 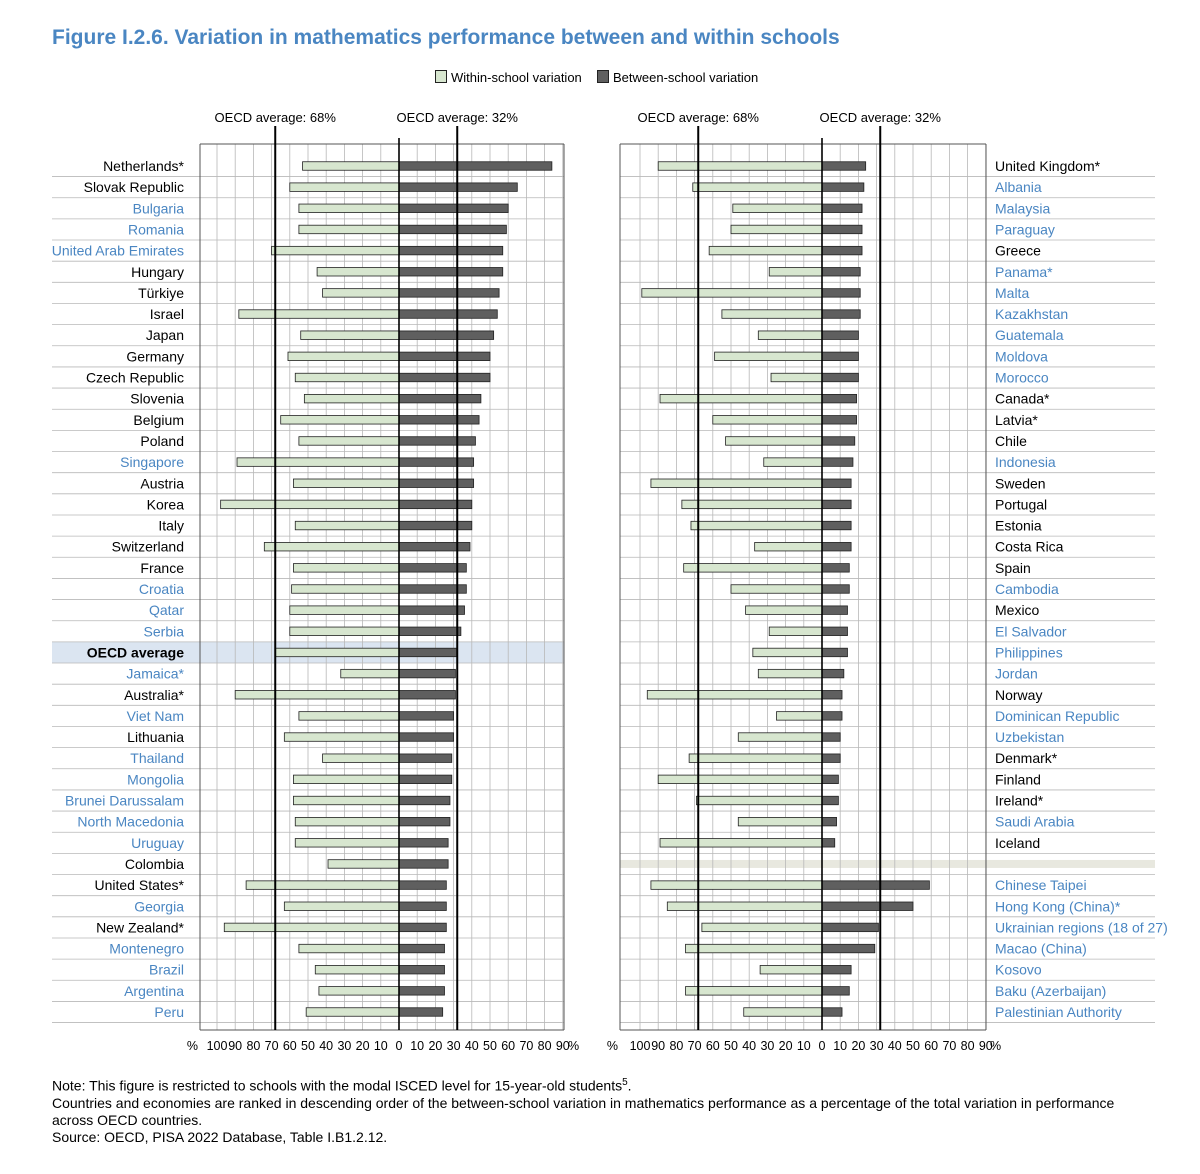 What do you see at coordinates (786, 1046) in the screenshot?
I see `right-tick-label: 20` at bounding box center [786, 1046].